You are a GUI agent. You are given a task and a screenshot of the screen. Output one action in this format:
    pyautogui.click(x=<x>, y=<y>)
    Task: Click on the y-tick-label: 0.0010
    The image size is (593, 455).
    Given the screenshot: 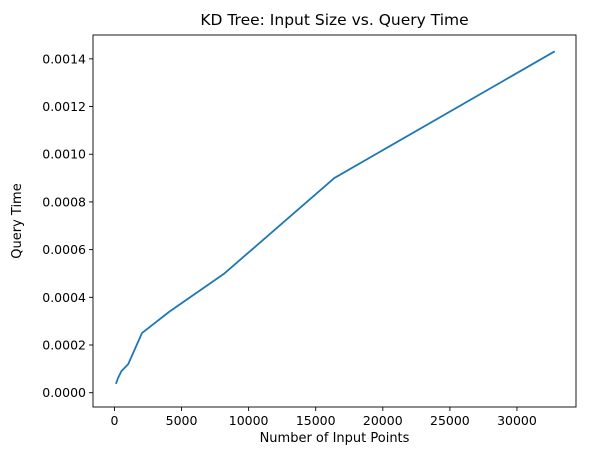 What is the action you would take?
    pyautogui.click(x=64, y=154)
    